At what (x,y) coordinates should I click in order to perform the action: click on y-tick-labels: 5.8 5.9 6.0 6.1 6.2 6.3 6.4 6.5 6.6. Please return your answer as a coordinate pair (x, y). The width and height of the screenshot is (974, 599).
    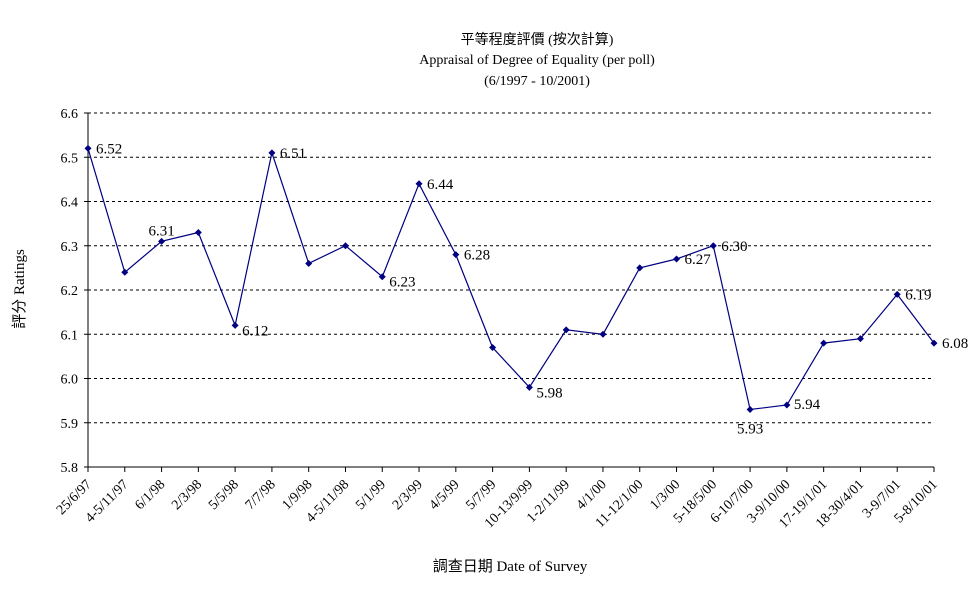
    Looking at the image, I should click on (70, 291).